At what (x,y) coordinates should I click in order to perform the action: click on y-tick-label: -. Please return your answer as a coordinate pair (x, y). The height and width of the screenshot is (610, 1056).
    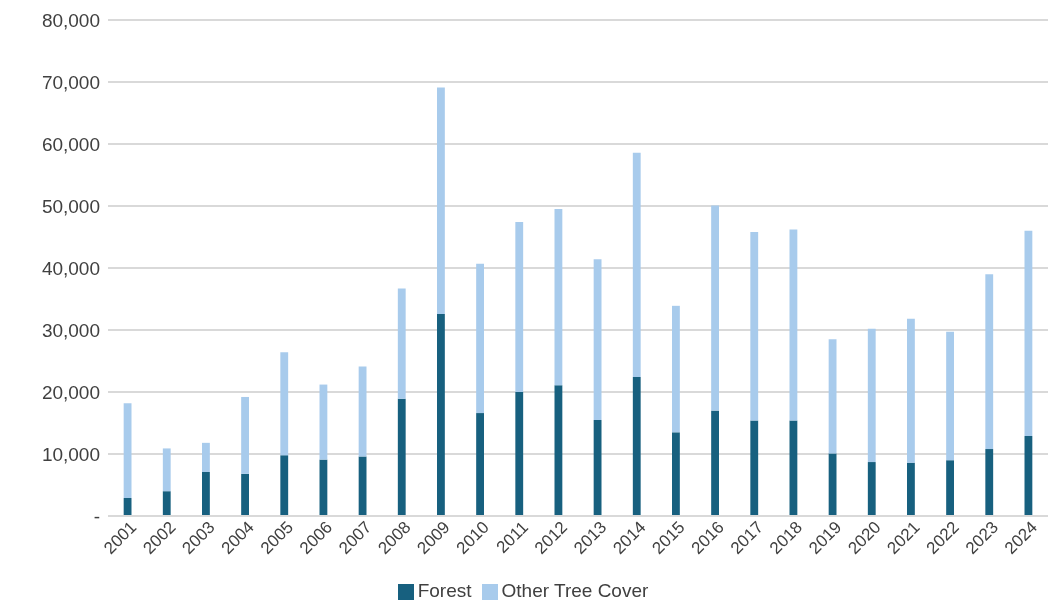
    Looking at the image, I should click on (96, 516).